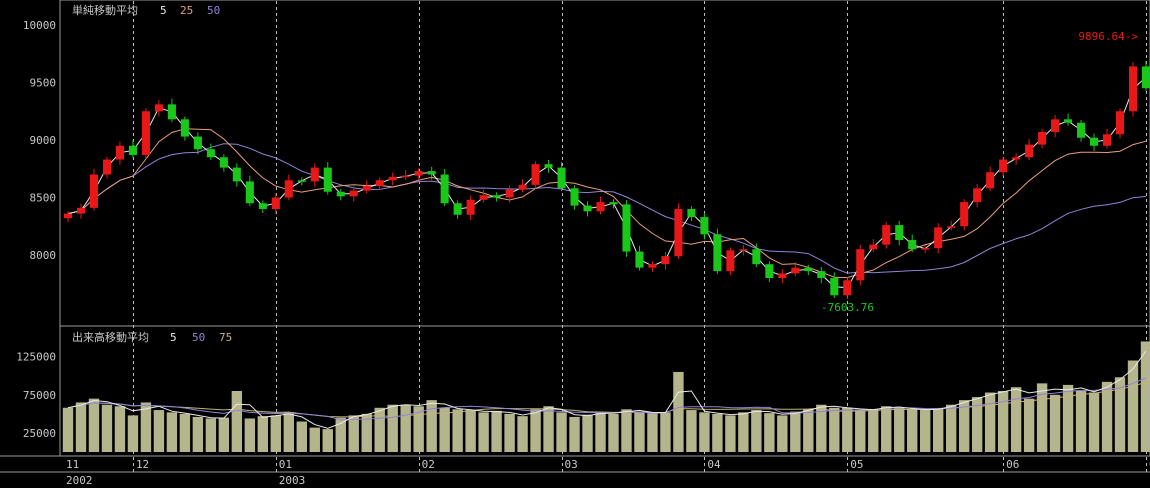 This screenshot has height=488, width=1150. What do you see at coordinates (43, 255) in the screenshot?
I see `price-y-tick-label: 8000` at bounding box center [43, 255].